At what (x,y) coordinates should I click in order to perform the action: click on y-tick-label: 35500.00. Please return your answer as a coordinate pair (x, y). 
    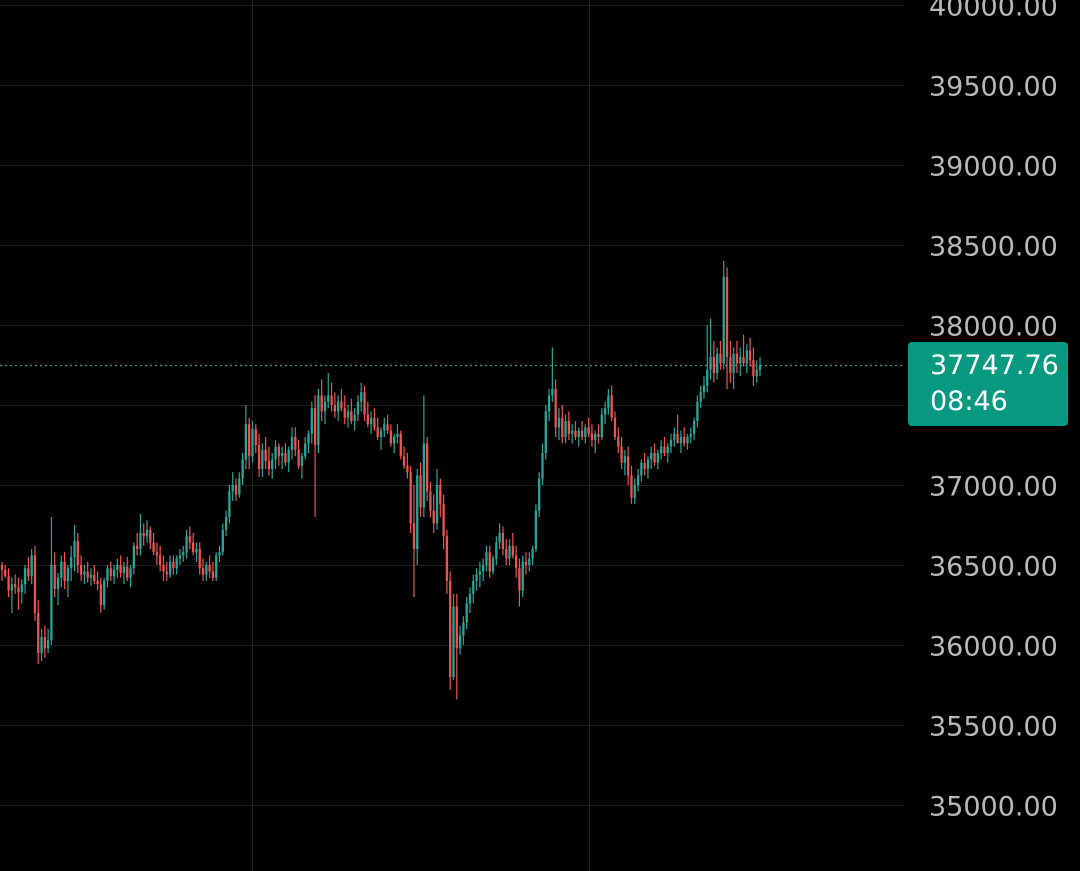
    Looking at the image, I should click on (993, 727).